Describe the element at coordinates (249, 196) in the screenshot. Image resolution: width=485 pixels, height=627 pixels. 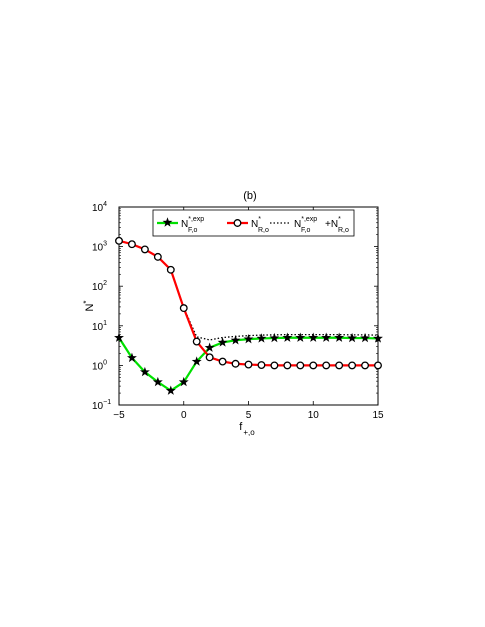
I see `chart-title: (b)` at that location.